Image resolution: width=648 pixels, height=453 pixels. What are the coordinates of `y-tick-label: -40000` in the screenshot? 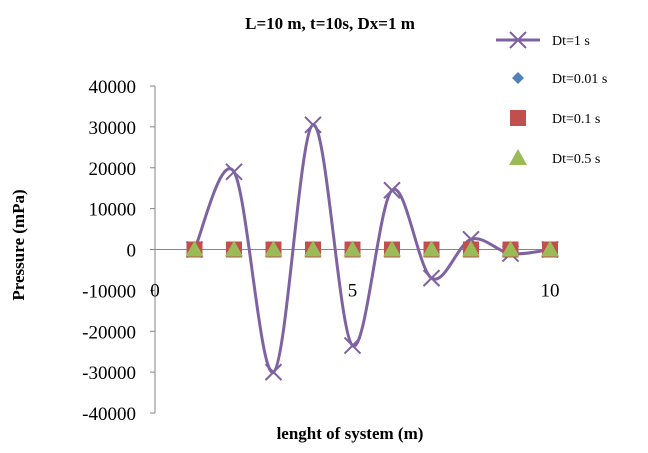 It's located at (109, 414).